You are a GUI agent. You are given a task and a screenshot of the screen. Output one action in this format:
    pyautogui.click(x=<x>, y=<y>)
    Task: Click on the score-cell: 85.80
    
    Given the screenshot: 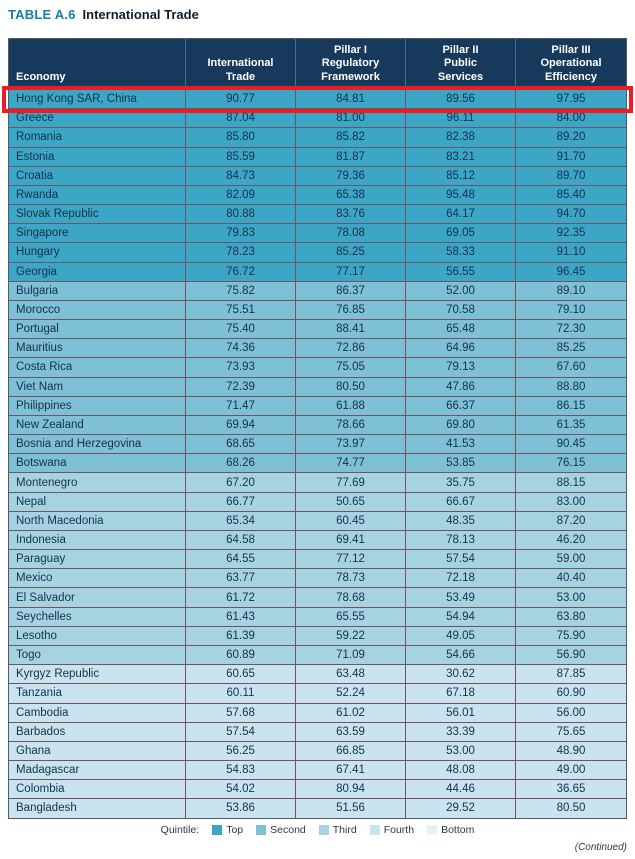 What is the action you would take?
    pyautogui.click(x=240, y=137)
    